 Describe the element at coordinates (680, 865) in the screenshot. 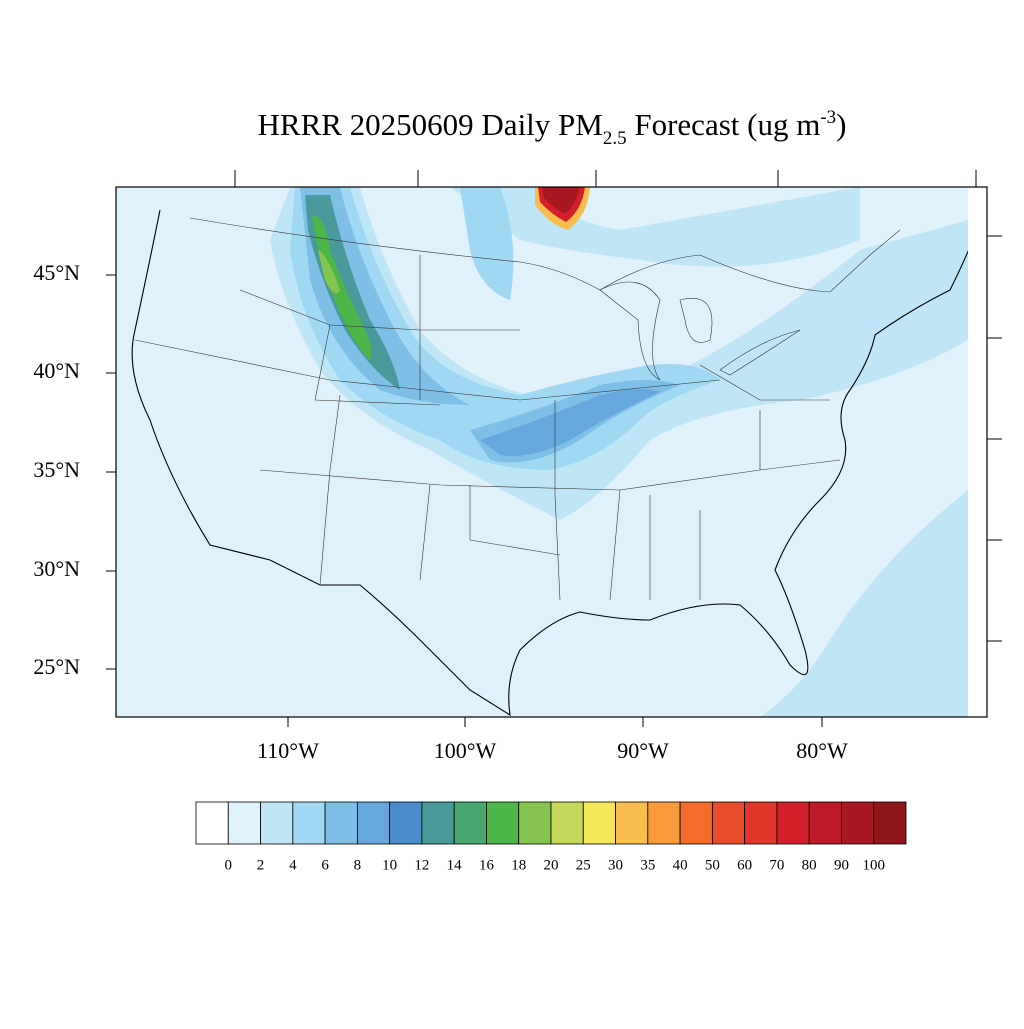

I see `colorbar-label: 40` at that location.